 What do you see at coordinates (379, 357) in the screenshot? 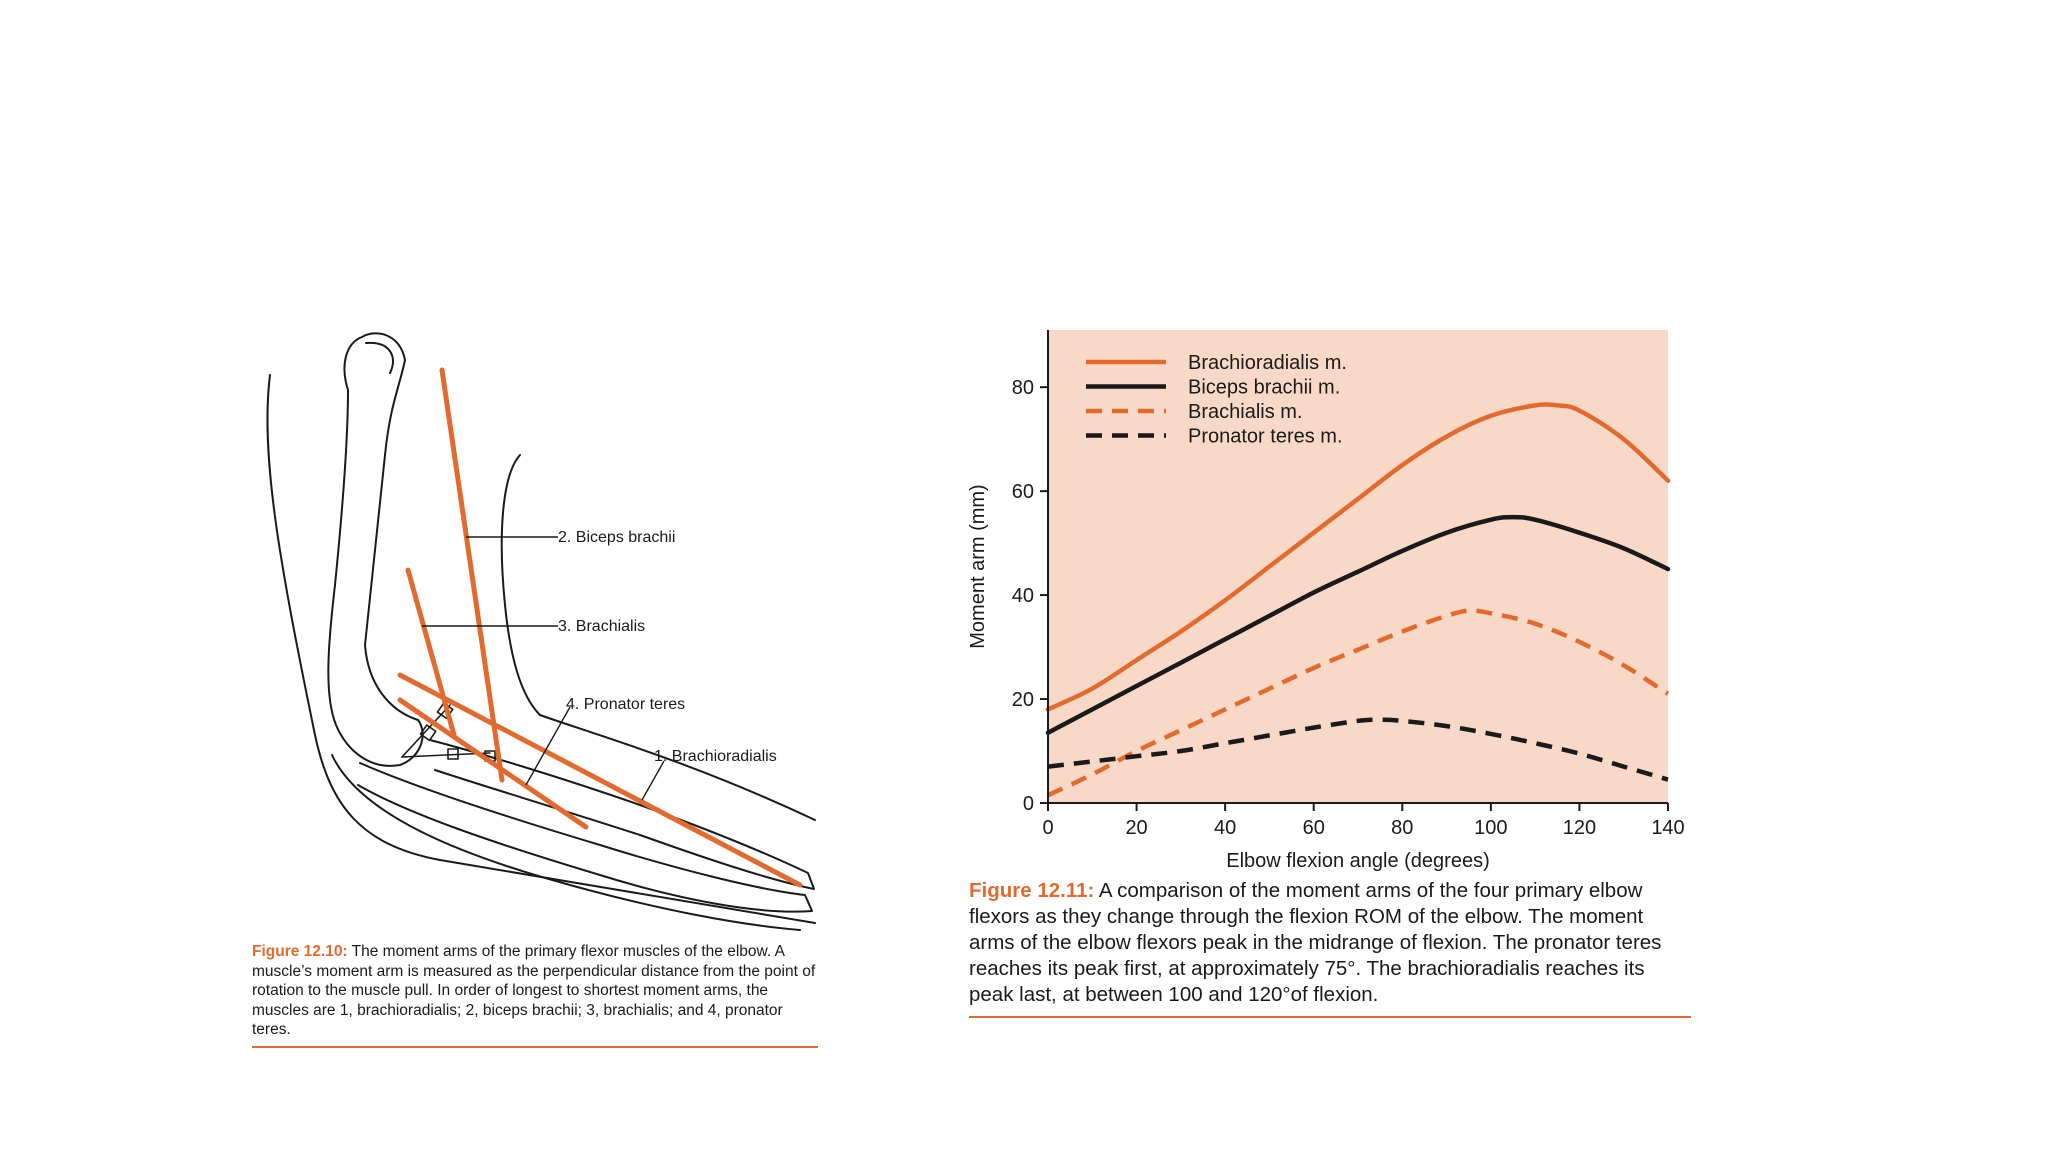
I see `humerus-head` at bounding box center [379, 357].